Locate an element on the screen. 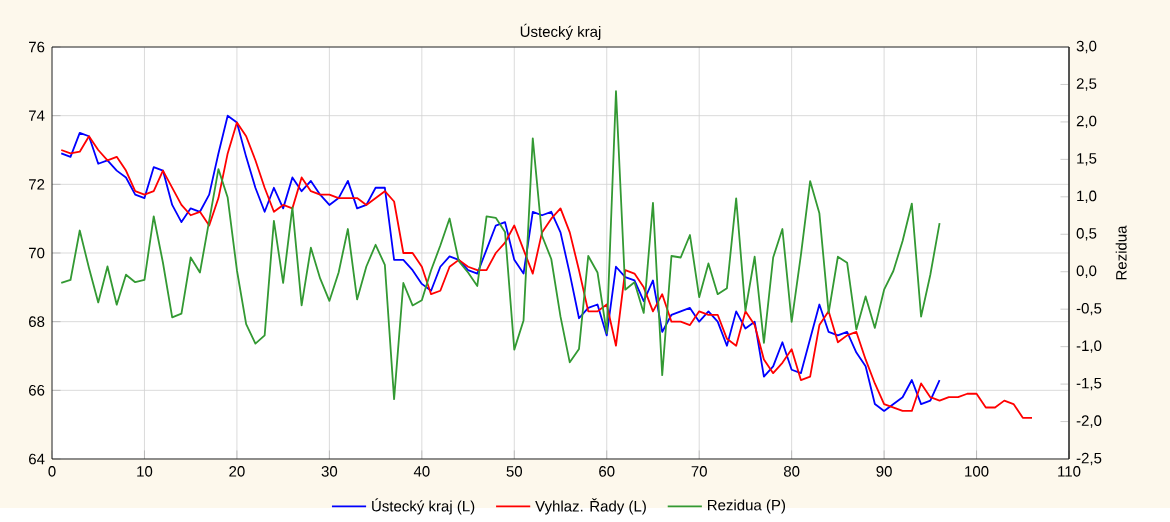 This screenshot has height=522, width=1170. x-tick-label: 80 is located at coordinates (791, 471).